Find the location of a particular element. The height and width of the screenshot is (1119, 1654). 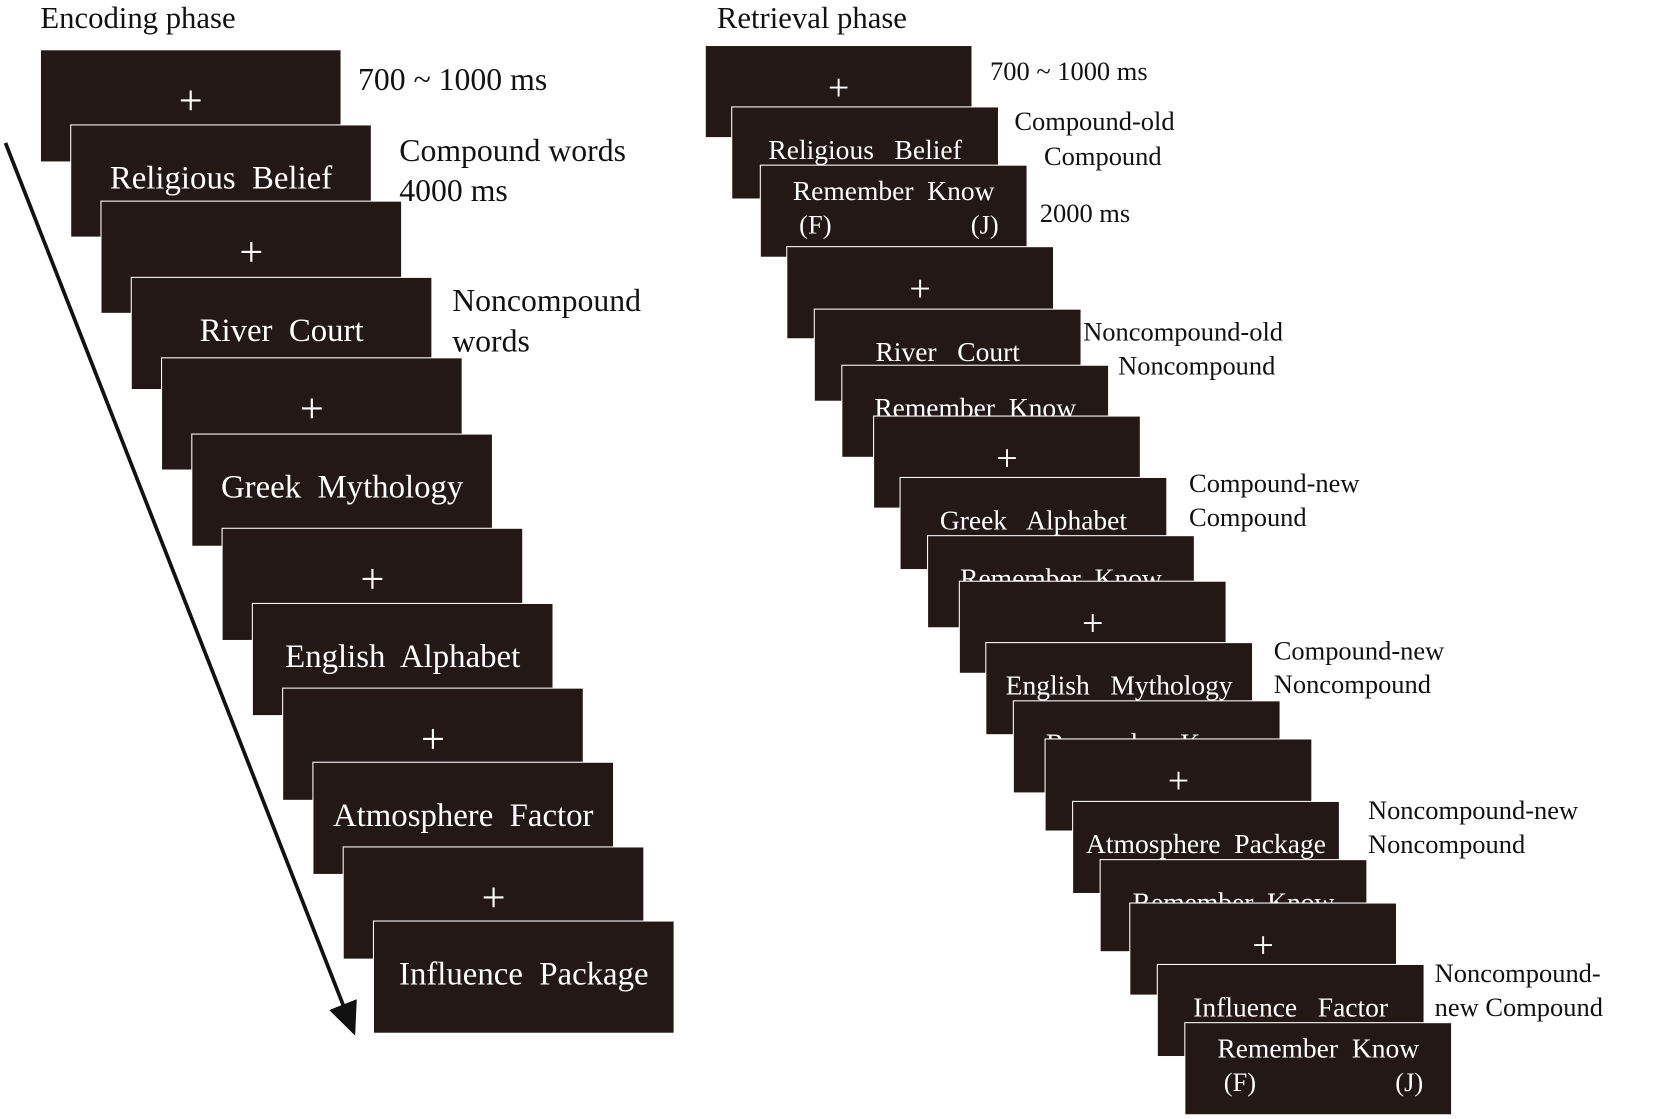

condition-note: Compound-old is located at coordinates (1094, 121).